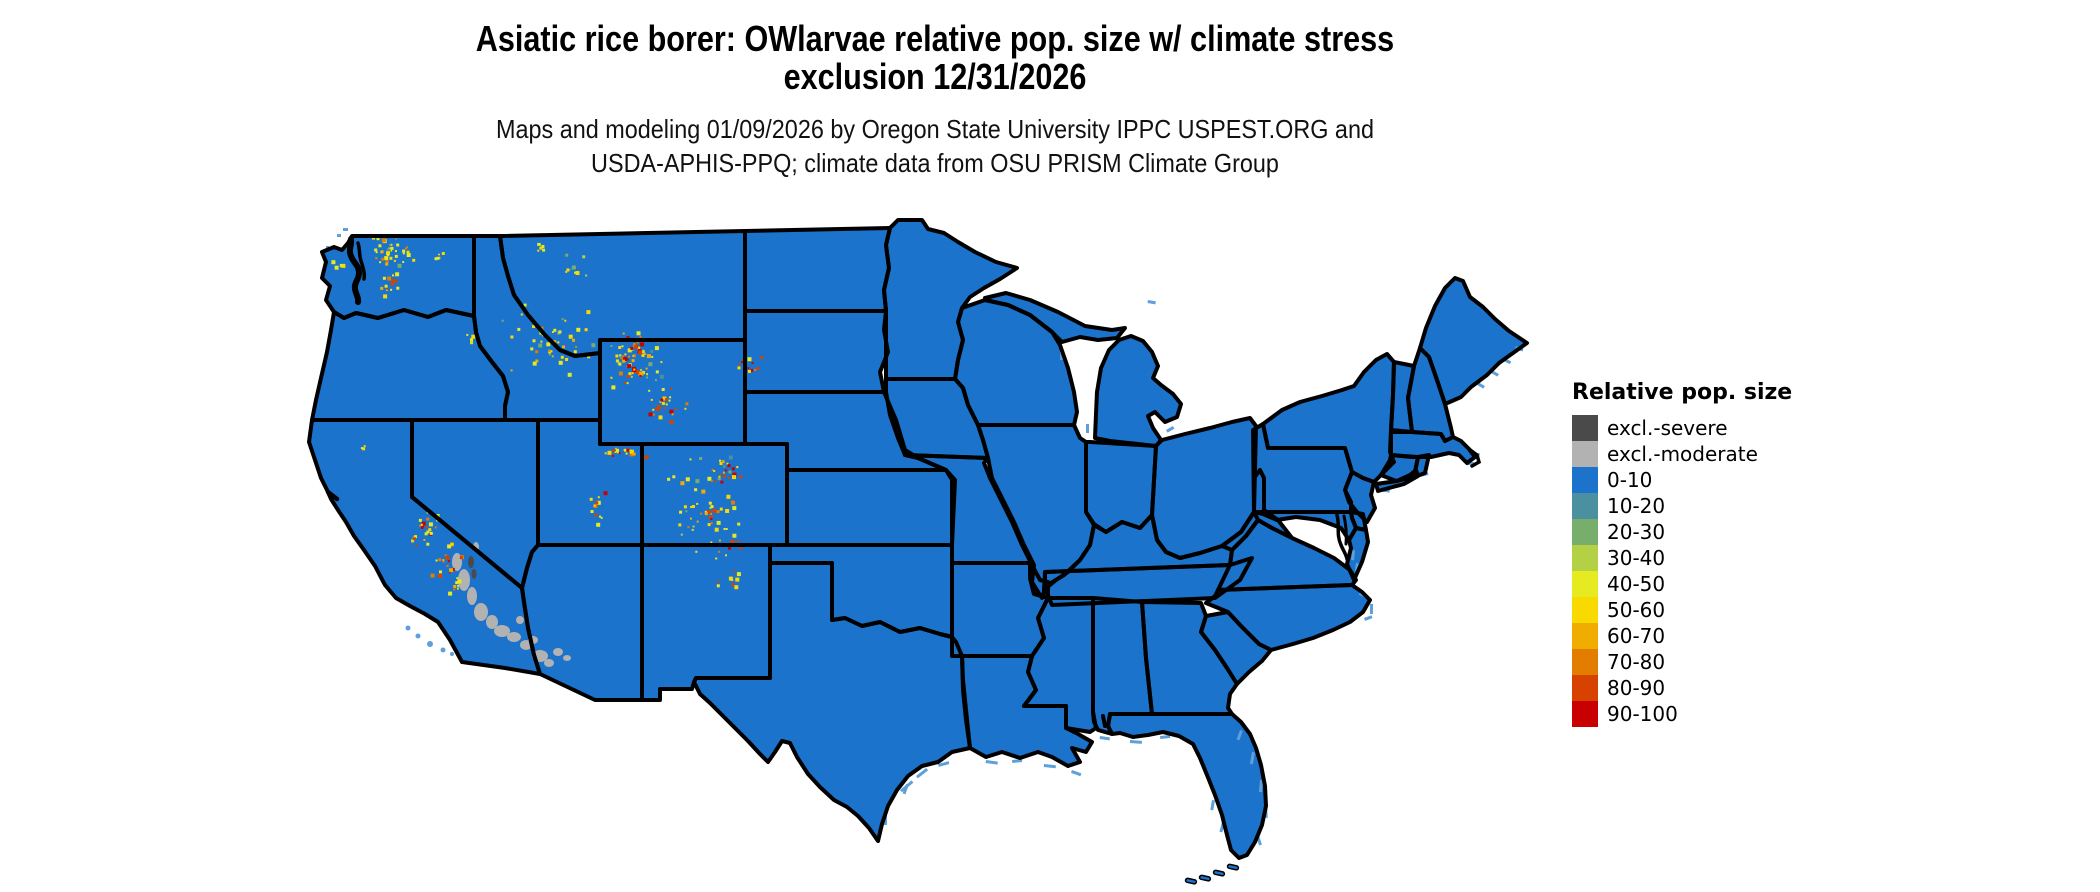  Describe the element at coordinates (1636, 558) in the screenshot. I see `legend-item-label: 30-40` at that location.